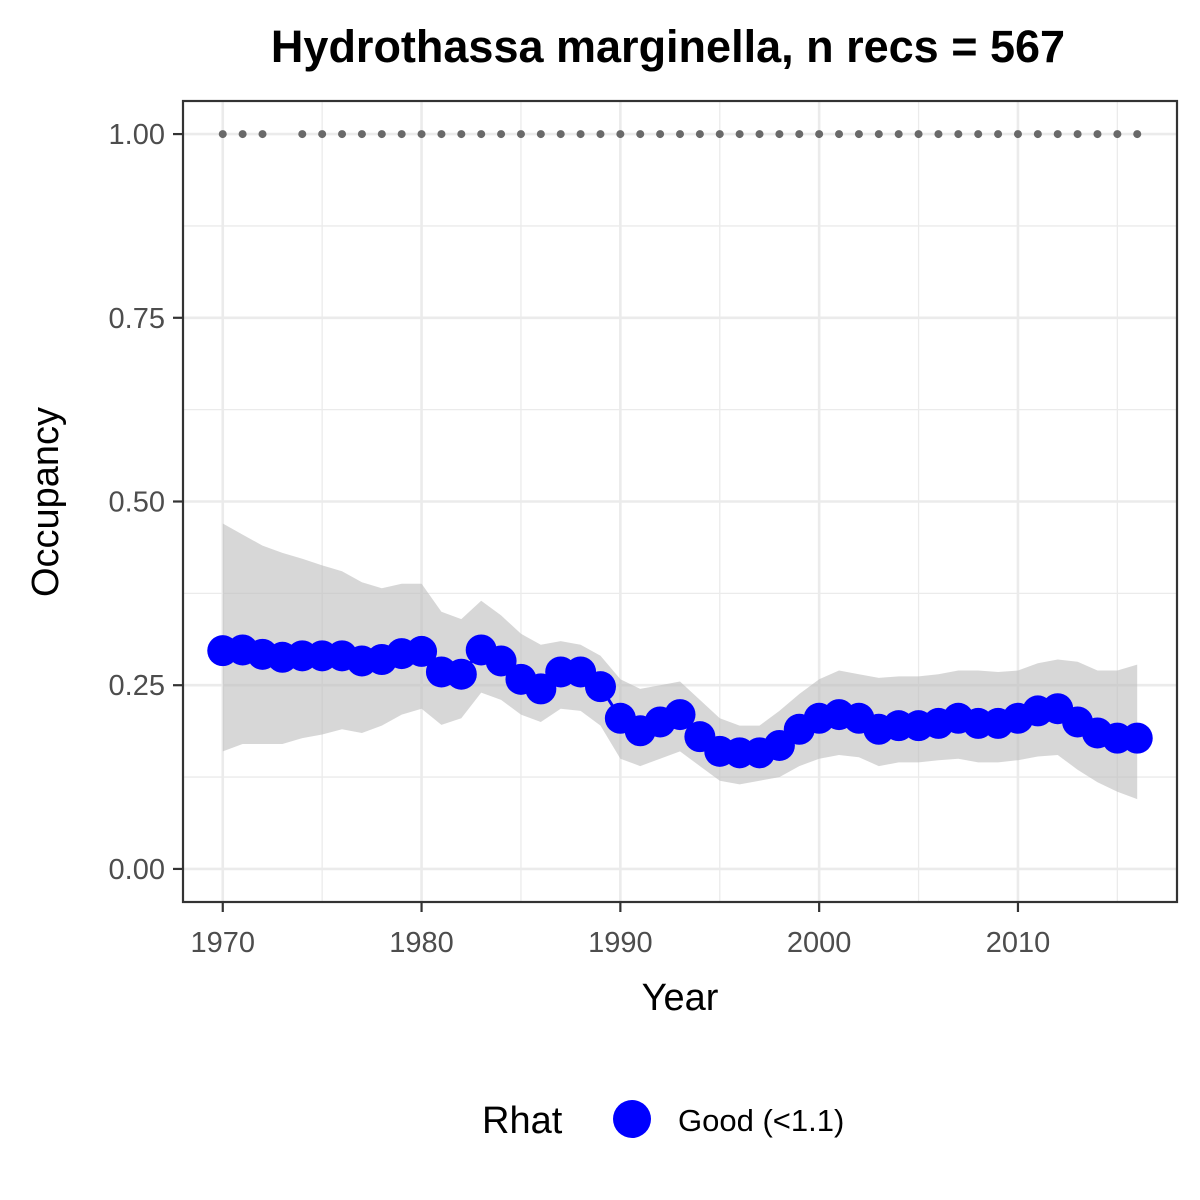 The height and width of the screenshot is (1200, 1200). Describe the element at coordinates (223, 943) in the screenshot. I see `x-tick-label: 1970` at that location.